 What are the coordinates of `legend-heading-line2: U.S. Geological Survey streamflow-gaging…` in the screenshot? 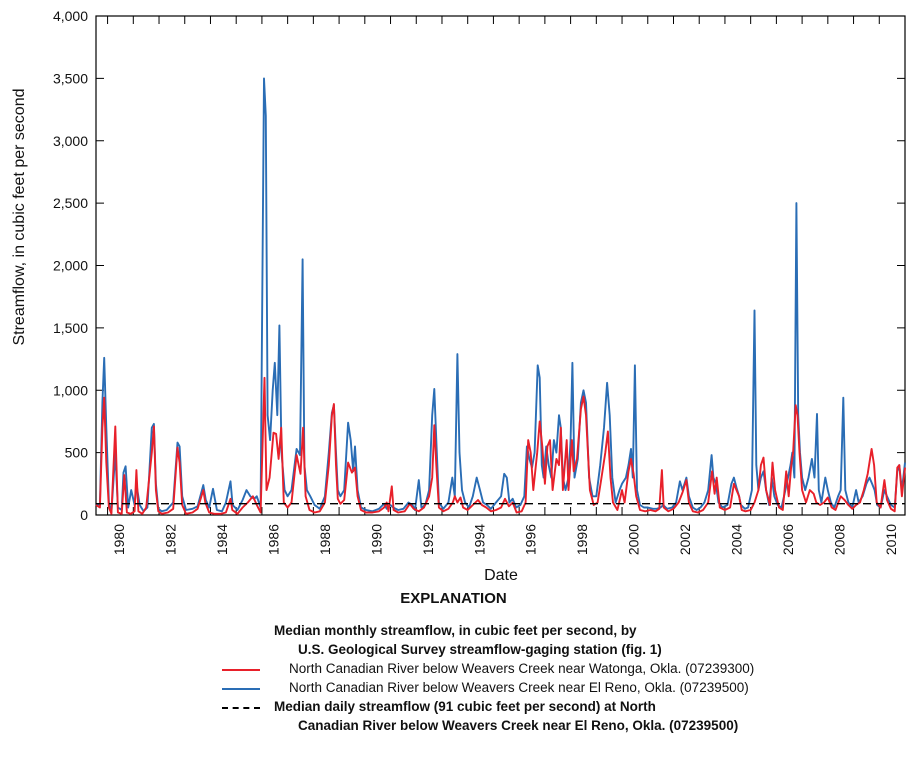 It's located at (480, 649).